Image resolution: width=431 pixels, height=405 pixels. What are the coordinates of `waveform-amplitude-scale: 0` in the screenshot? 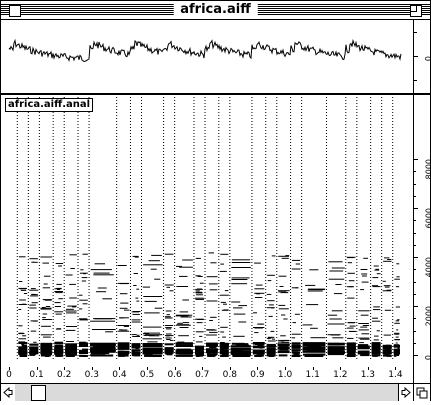 It's located at (422, 56).